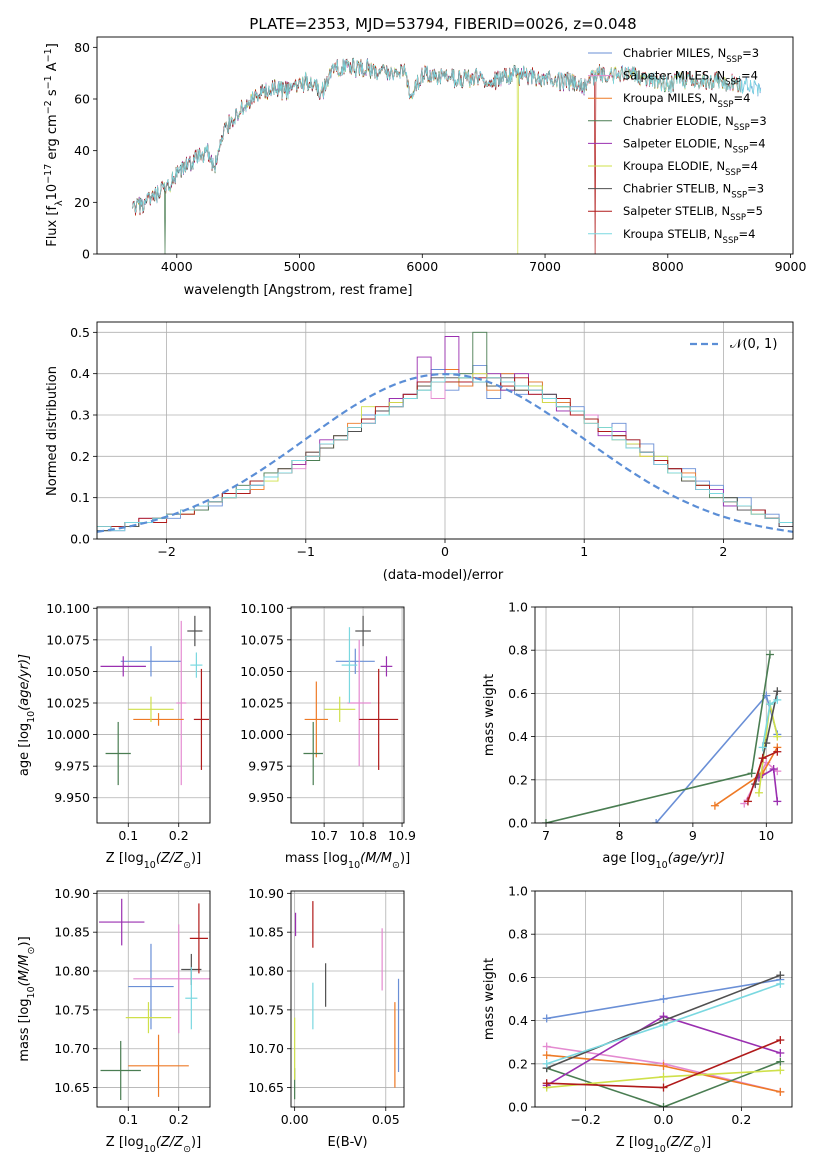  Describe the element at coordinates (363, 835) in the screenshot. I see `x-tick-label: 10.8` at that location.